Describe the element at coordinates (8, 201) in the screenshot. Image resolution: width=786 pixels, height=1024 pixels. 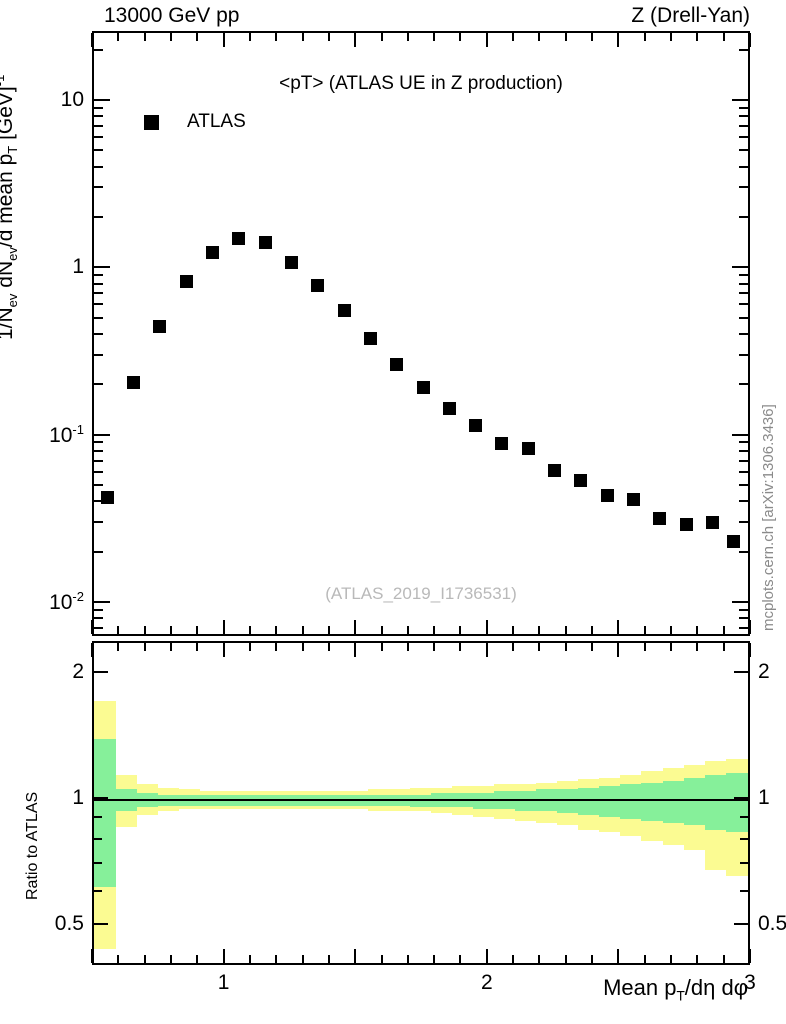
I see `y-title-mid2: /d mean p` at that location.